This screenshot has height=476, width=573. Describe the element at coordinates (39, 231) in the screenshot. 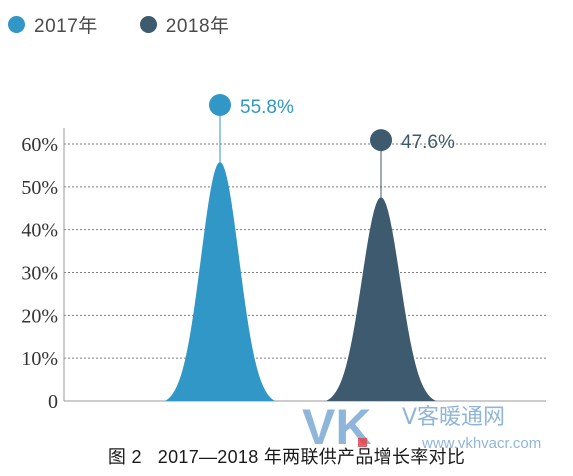

I see `y-tick-label: 40%` at that location.